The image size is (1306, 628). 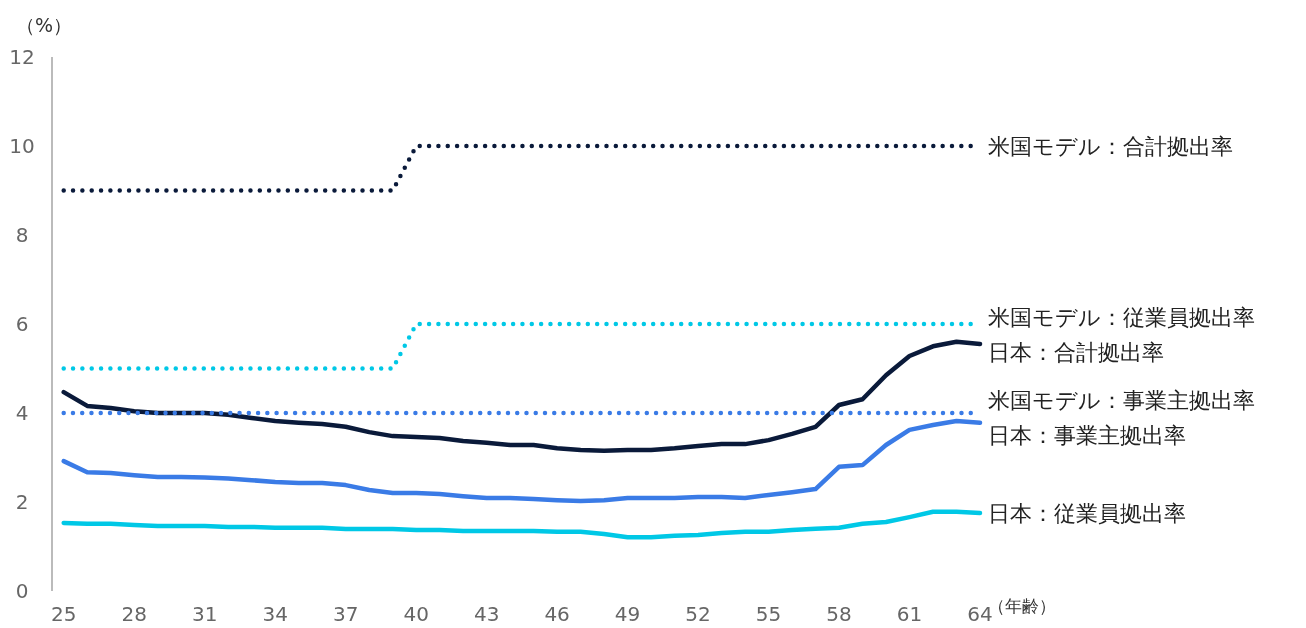 What do you see at coordinates (909, 614) in the screenshot?
I see `x-tick-label: 61` at bounding box center [909, 614].